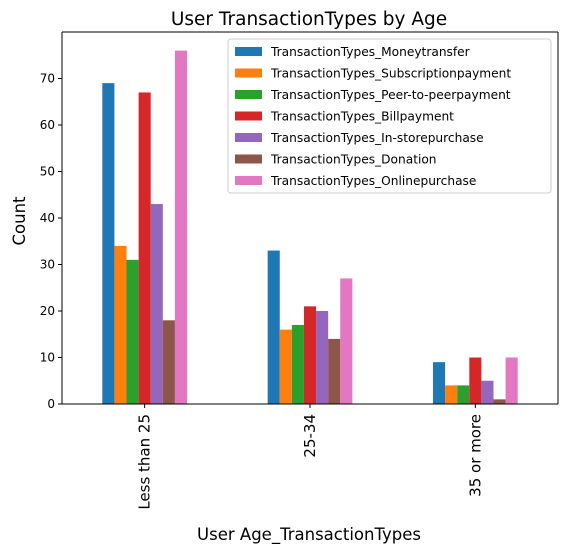 This screenshot has width=567, height=560. What do you see at coordinates (47, 311) in the screenshot?
I see `y-tick-label: 20` at bounding box center [47, 311].